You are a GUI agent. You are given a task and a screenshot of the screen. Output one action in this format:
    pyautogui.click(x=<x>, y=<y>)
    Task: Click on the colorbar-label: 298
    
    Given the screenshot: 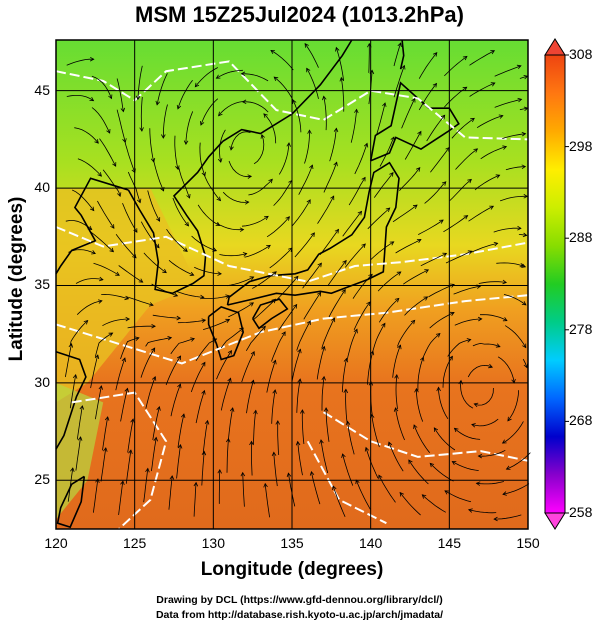 What is the action you would take?
    pyautogui.click(x=581, y=145)
    